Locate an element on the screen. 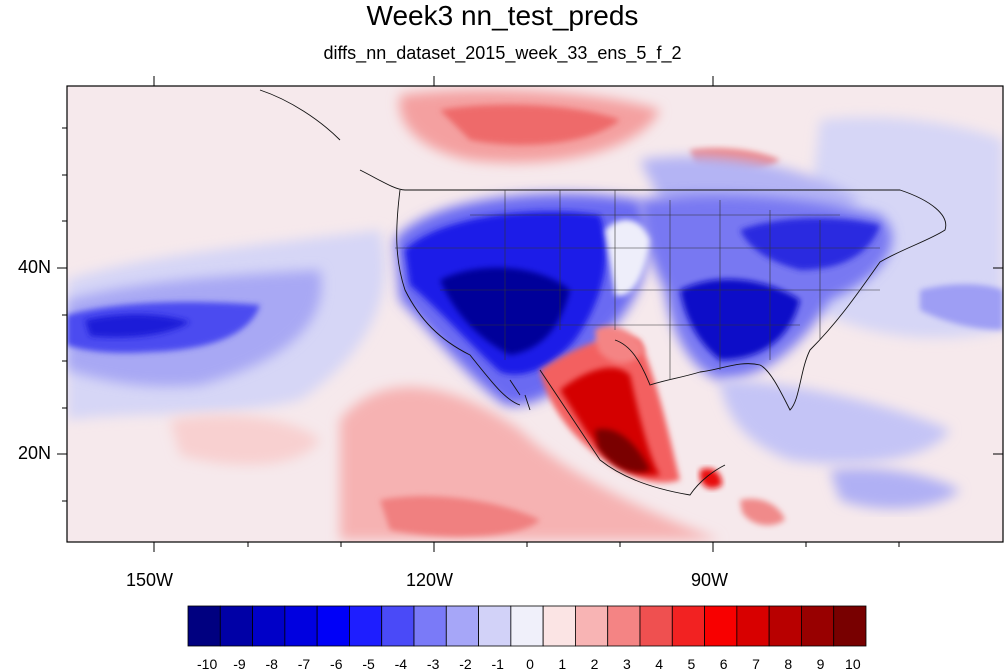 The width and height of the screenshot is (1005, 672). colorbar-label: 10 is located at coordinates (853, 664).